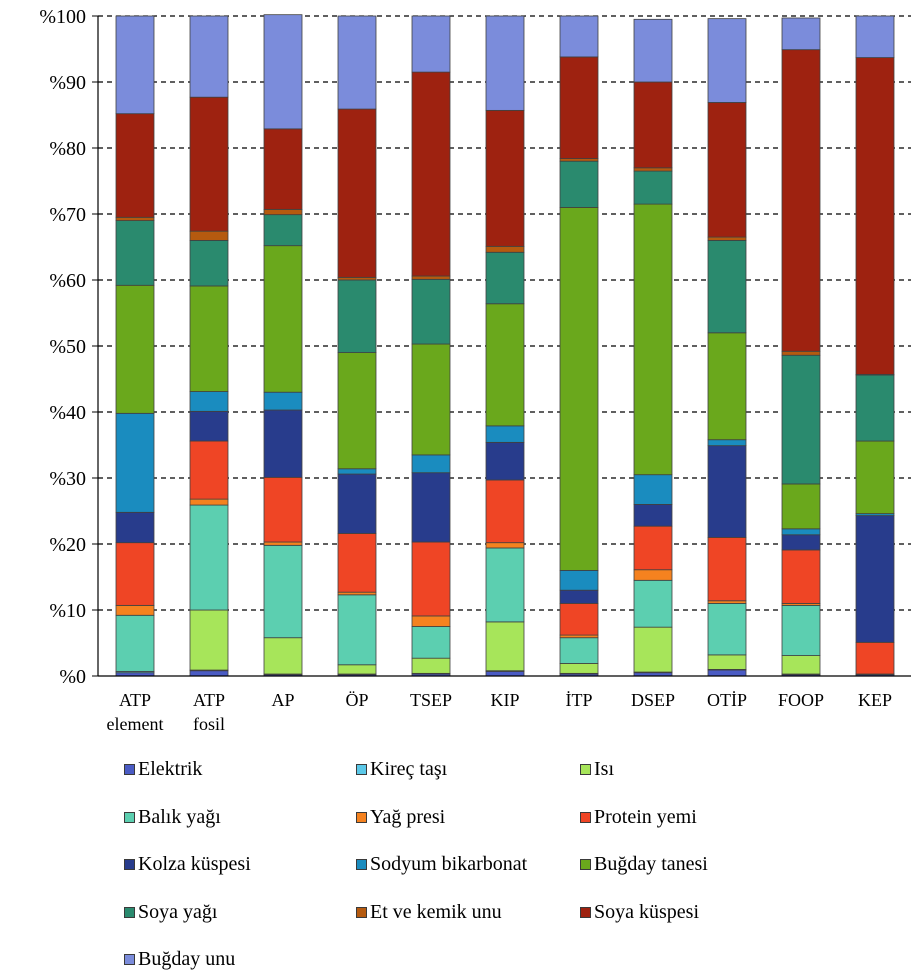 This screenshot has width=911, height=975. I want to click on legend-label: Et ve kemik unu, so click(436, 911).